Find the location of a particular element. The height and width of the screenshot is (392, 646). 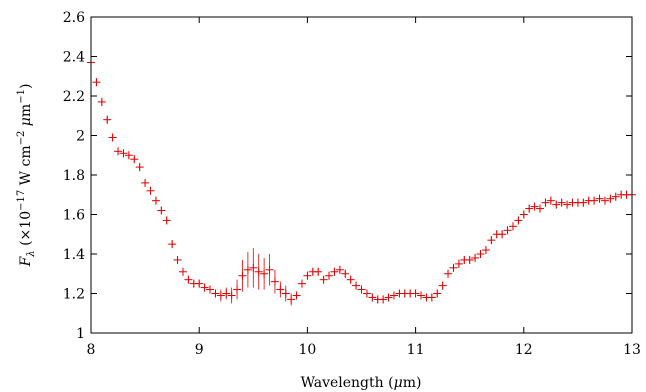

y-tick-label: 1 is located at coordinates (80, 334).